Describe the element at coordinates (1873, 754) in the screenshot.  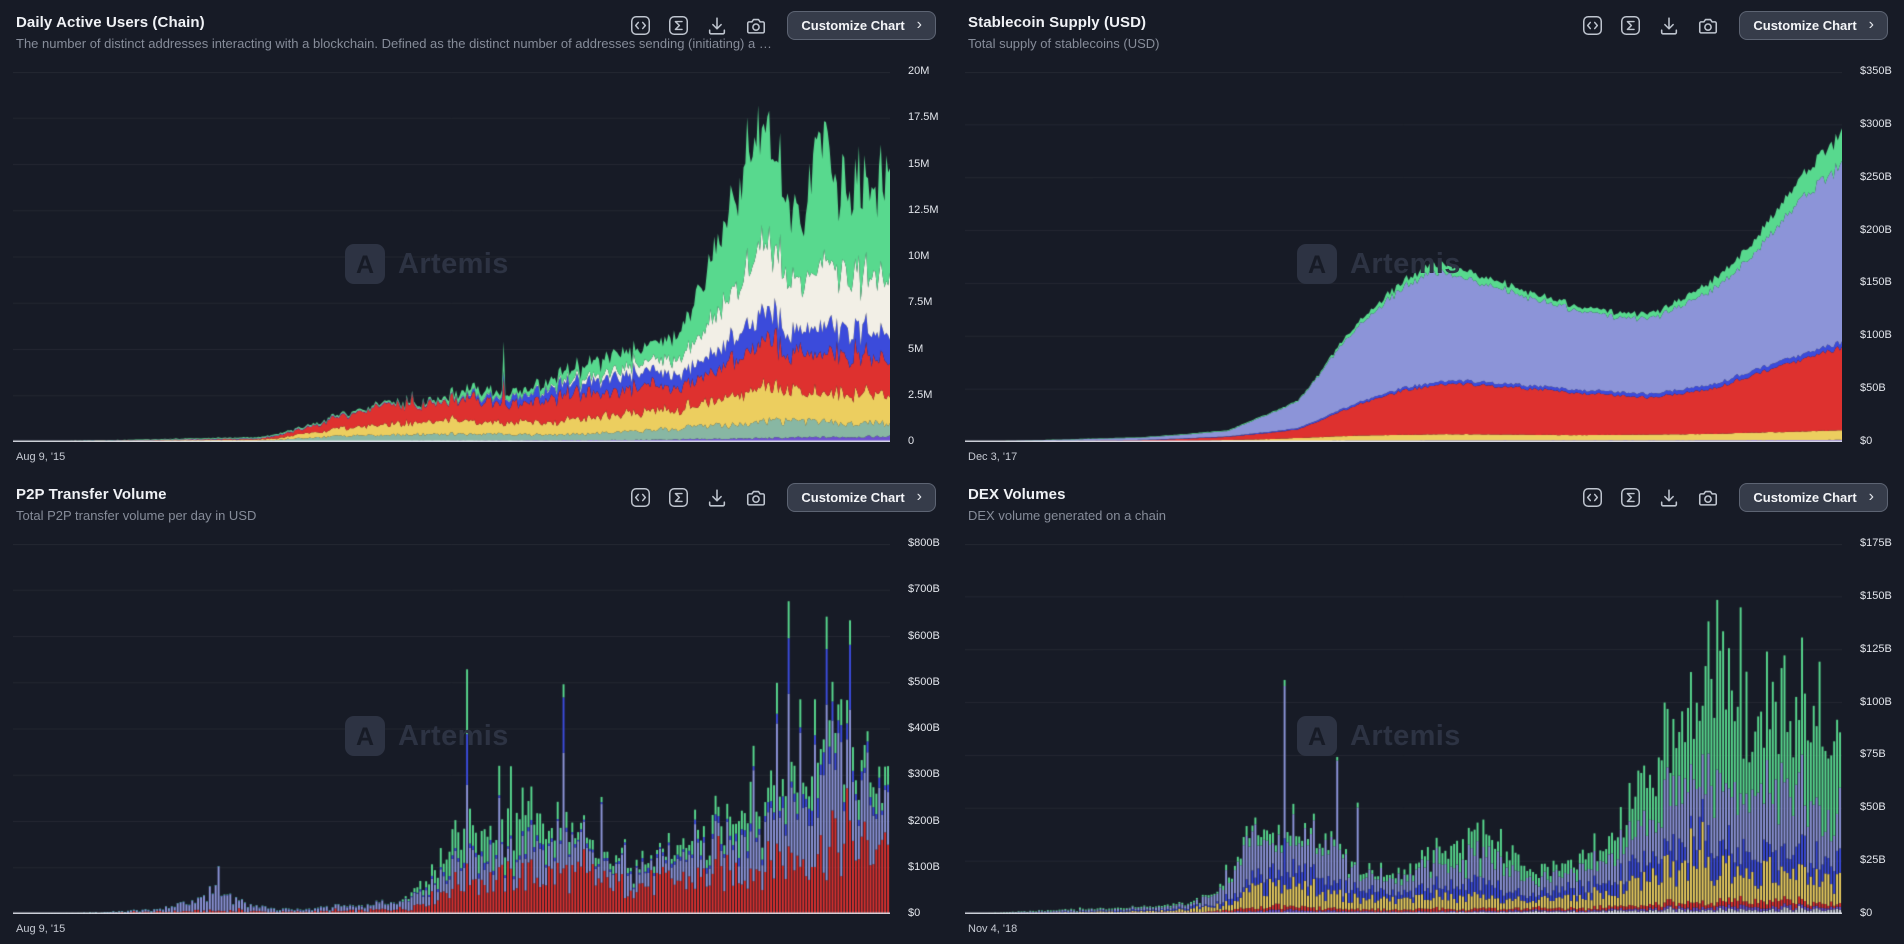
I see `y-tick-label: $75B` at that location.